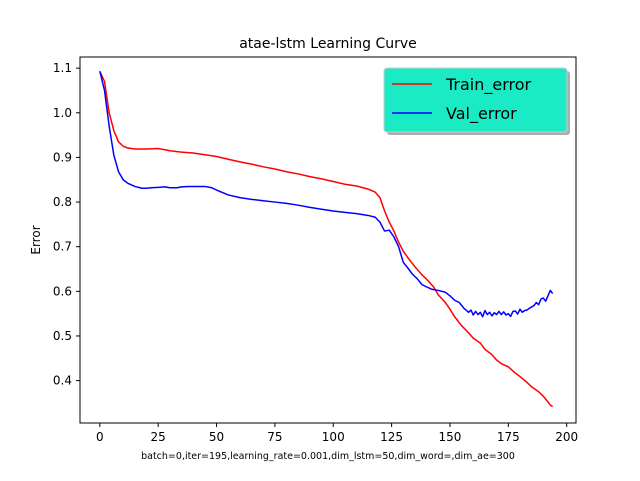  I want to click on y-tick-label: 0.6, so click(62, 291).